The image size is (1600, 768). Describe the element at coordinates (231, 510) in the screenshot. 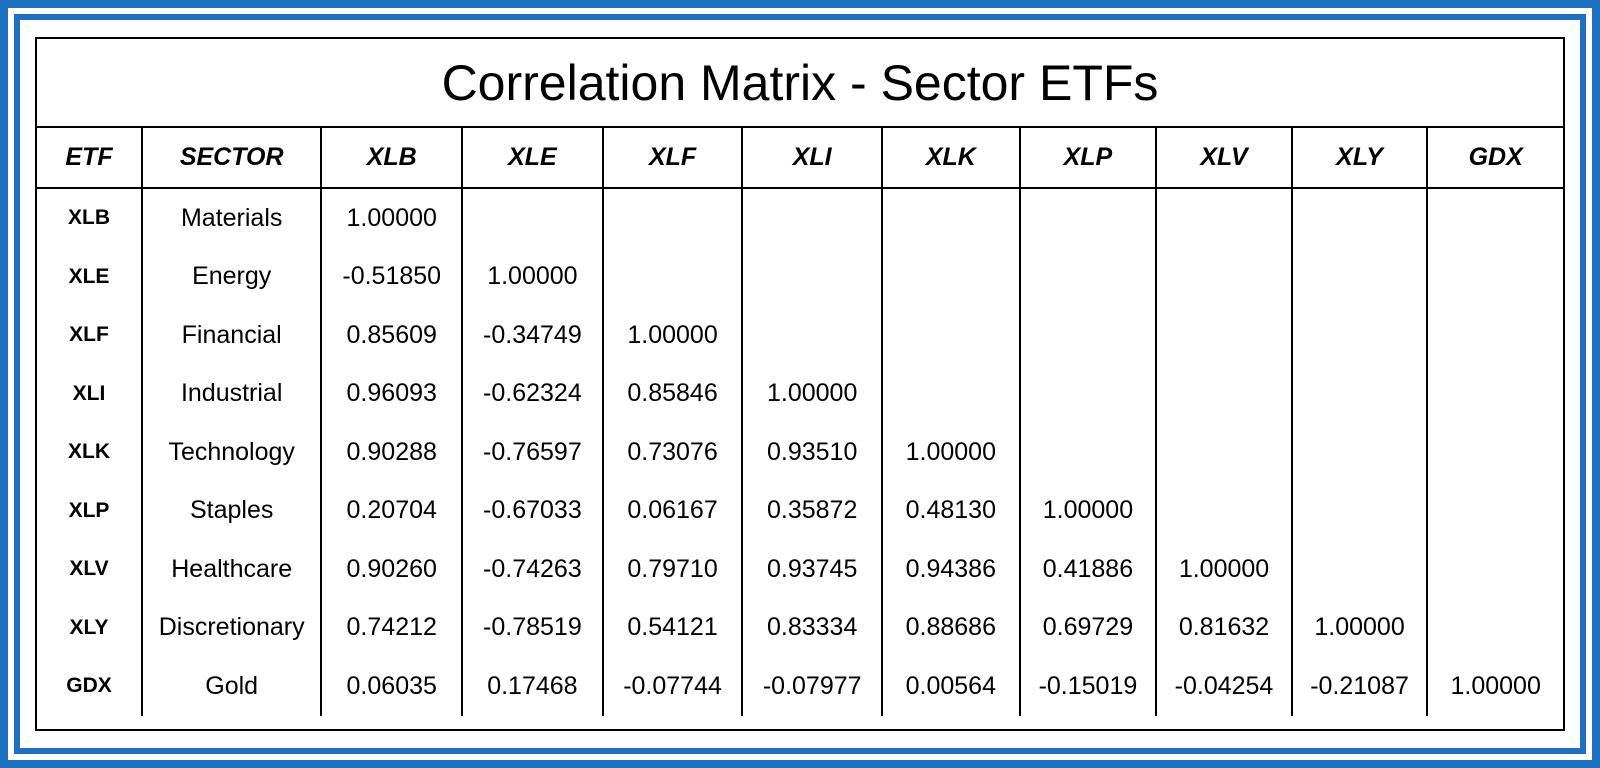

I see `row-sector-label: Staples` at that location.